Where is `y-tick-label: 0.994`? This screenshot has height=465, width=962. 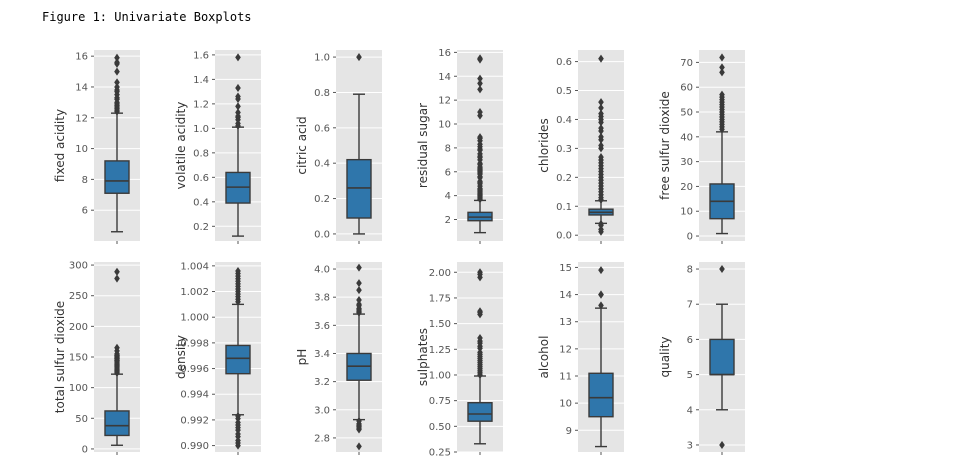
y-tick-label: 0.994 is located at coordinates (194, 395).